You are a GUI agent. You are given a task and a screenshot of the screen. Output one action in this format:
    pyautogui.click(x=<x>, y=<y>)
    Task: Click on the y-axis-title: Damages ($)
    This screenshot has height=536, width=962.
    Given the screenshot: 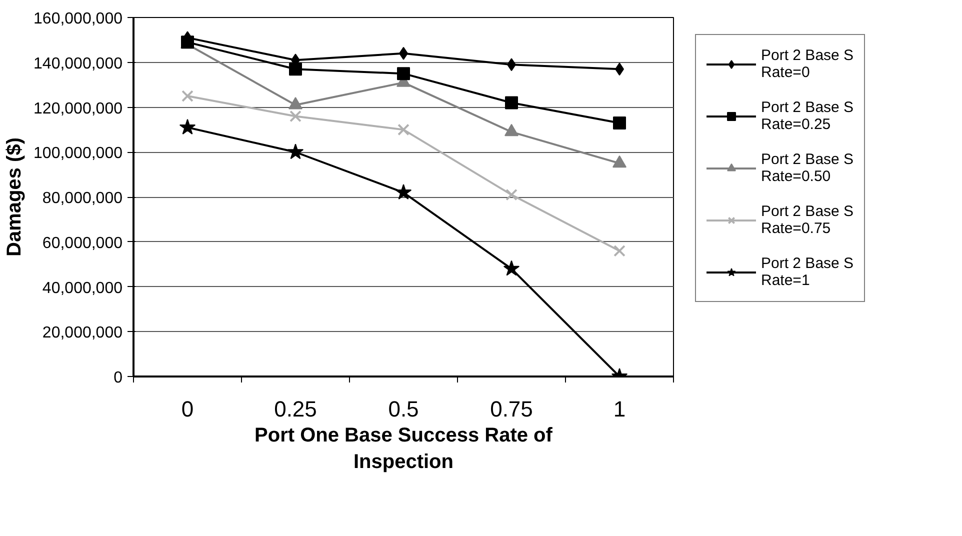 What is the action you would take?
    pyautogui.click(x=15, y=197)
    